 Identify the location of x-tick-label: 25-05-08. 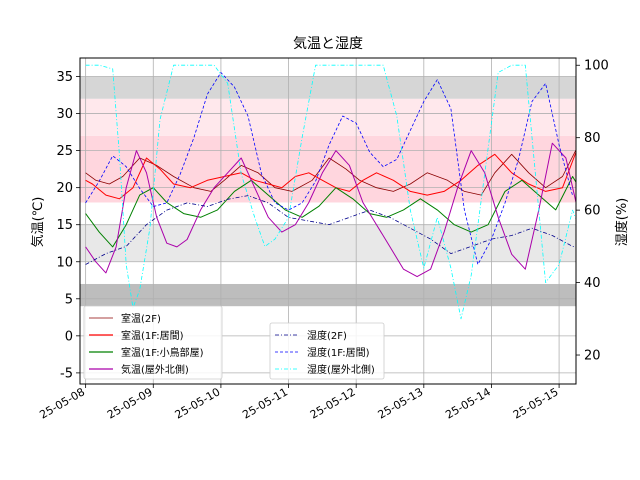
(62, 403).